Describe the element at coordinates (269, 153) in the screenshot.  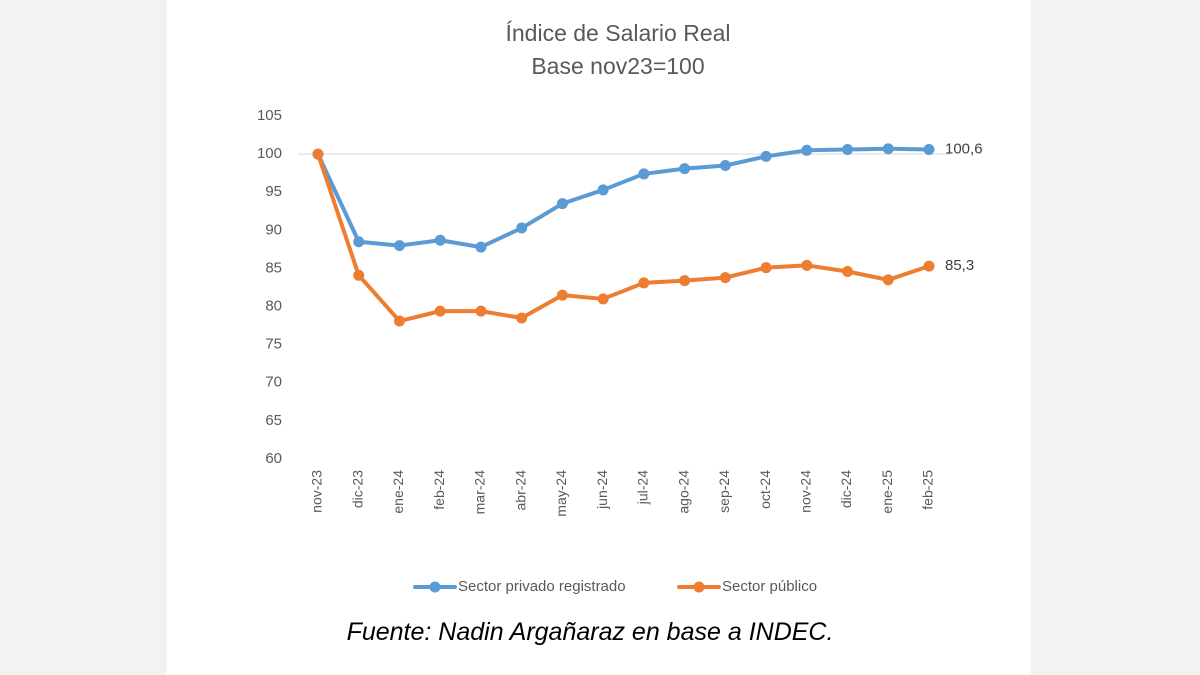
I see `y-tick-label: 100` at that location.